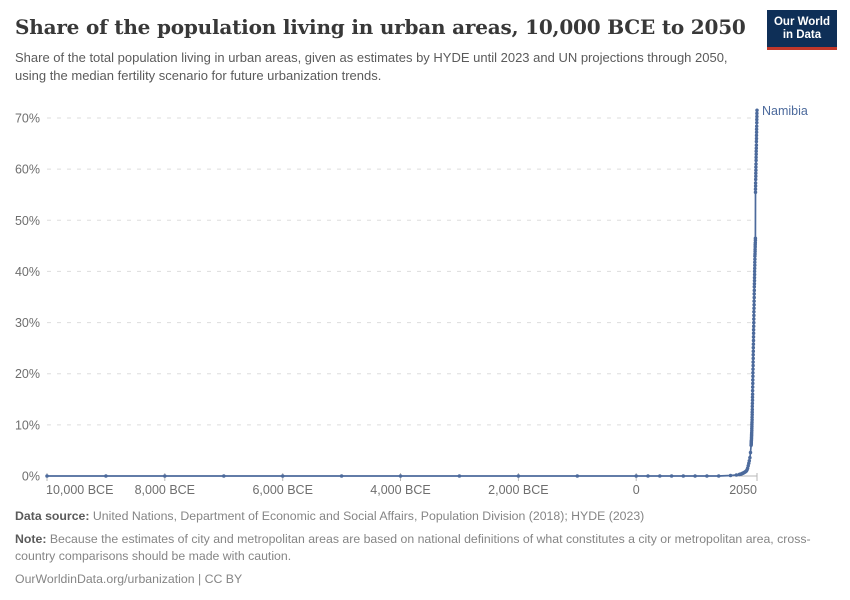  I want to click on owid-logo: Our World in Data, so click(801, 30).